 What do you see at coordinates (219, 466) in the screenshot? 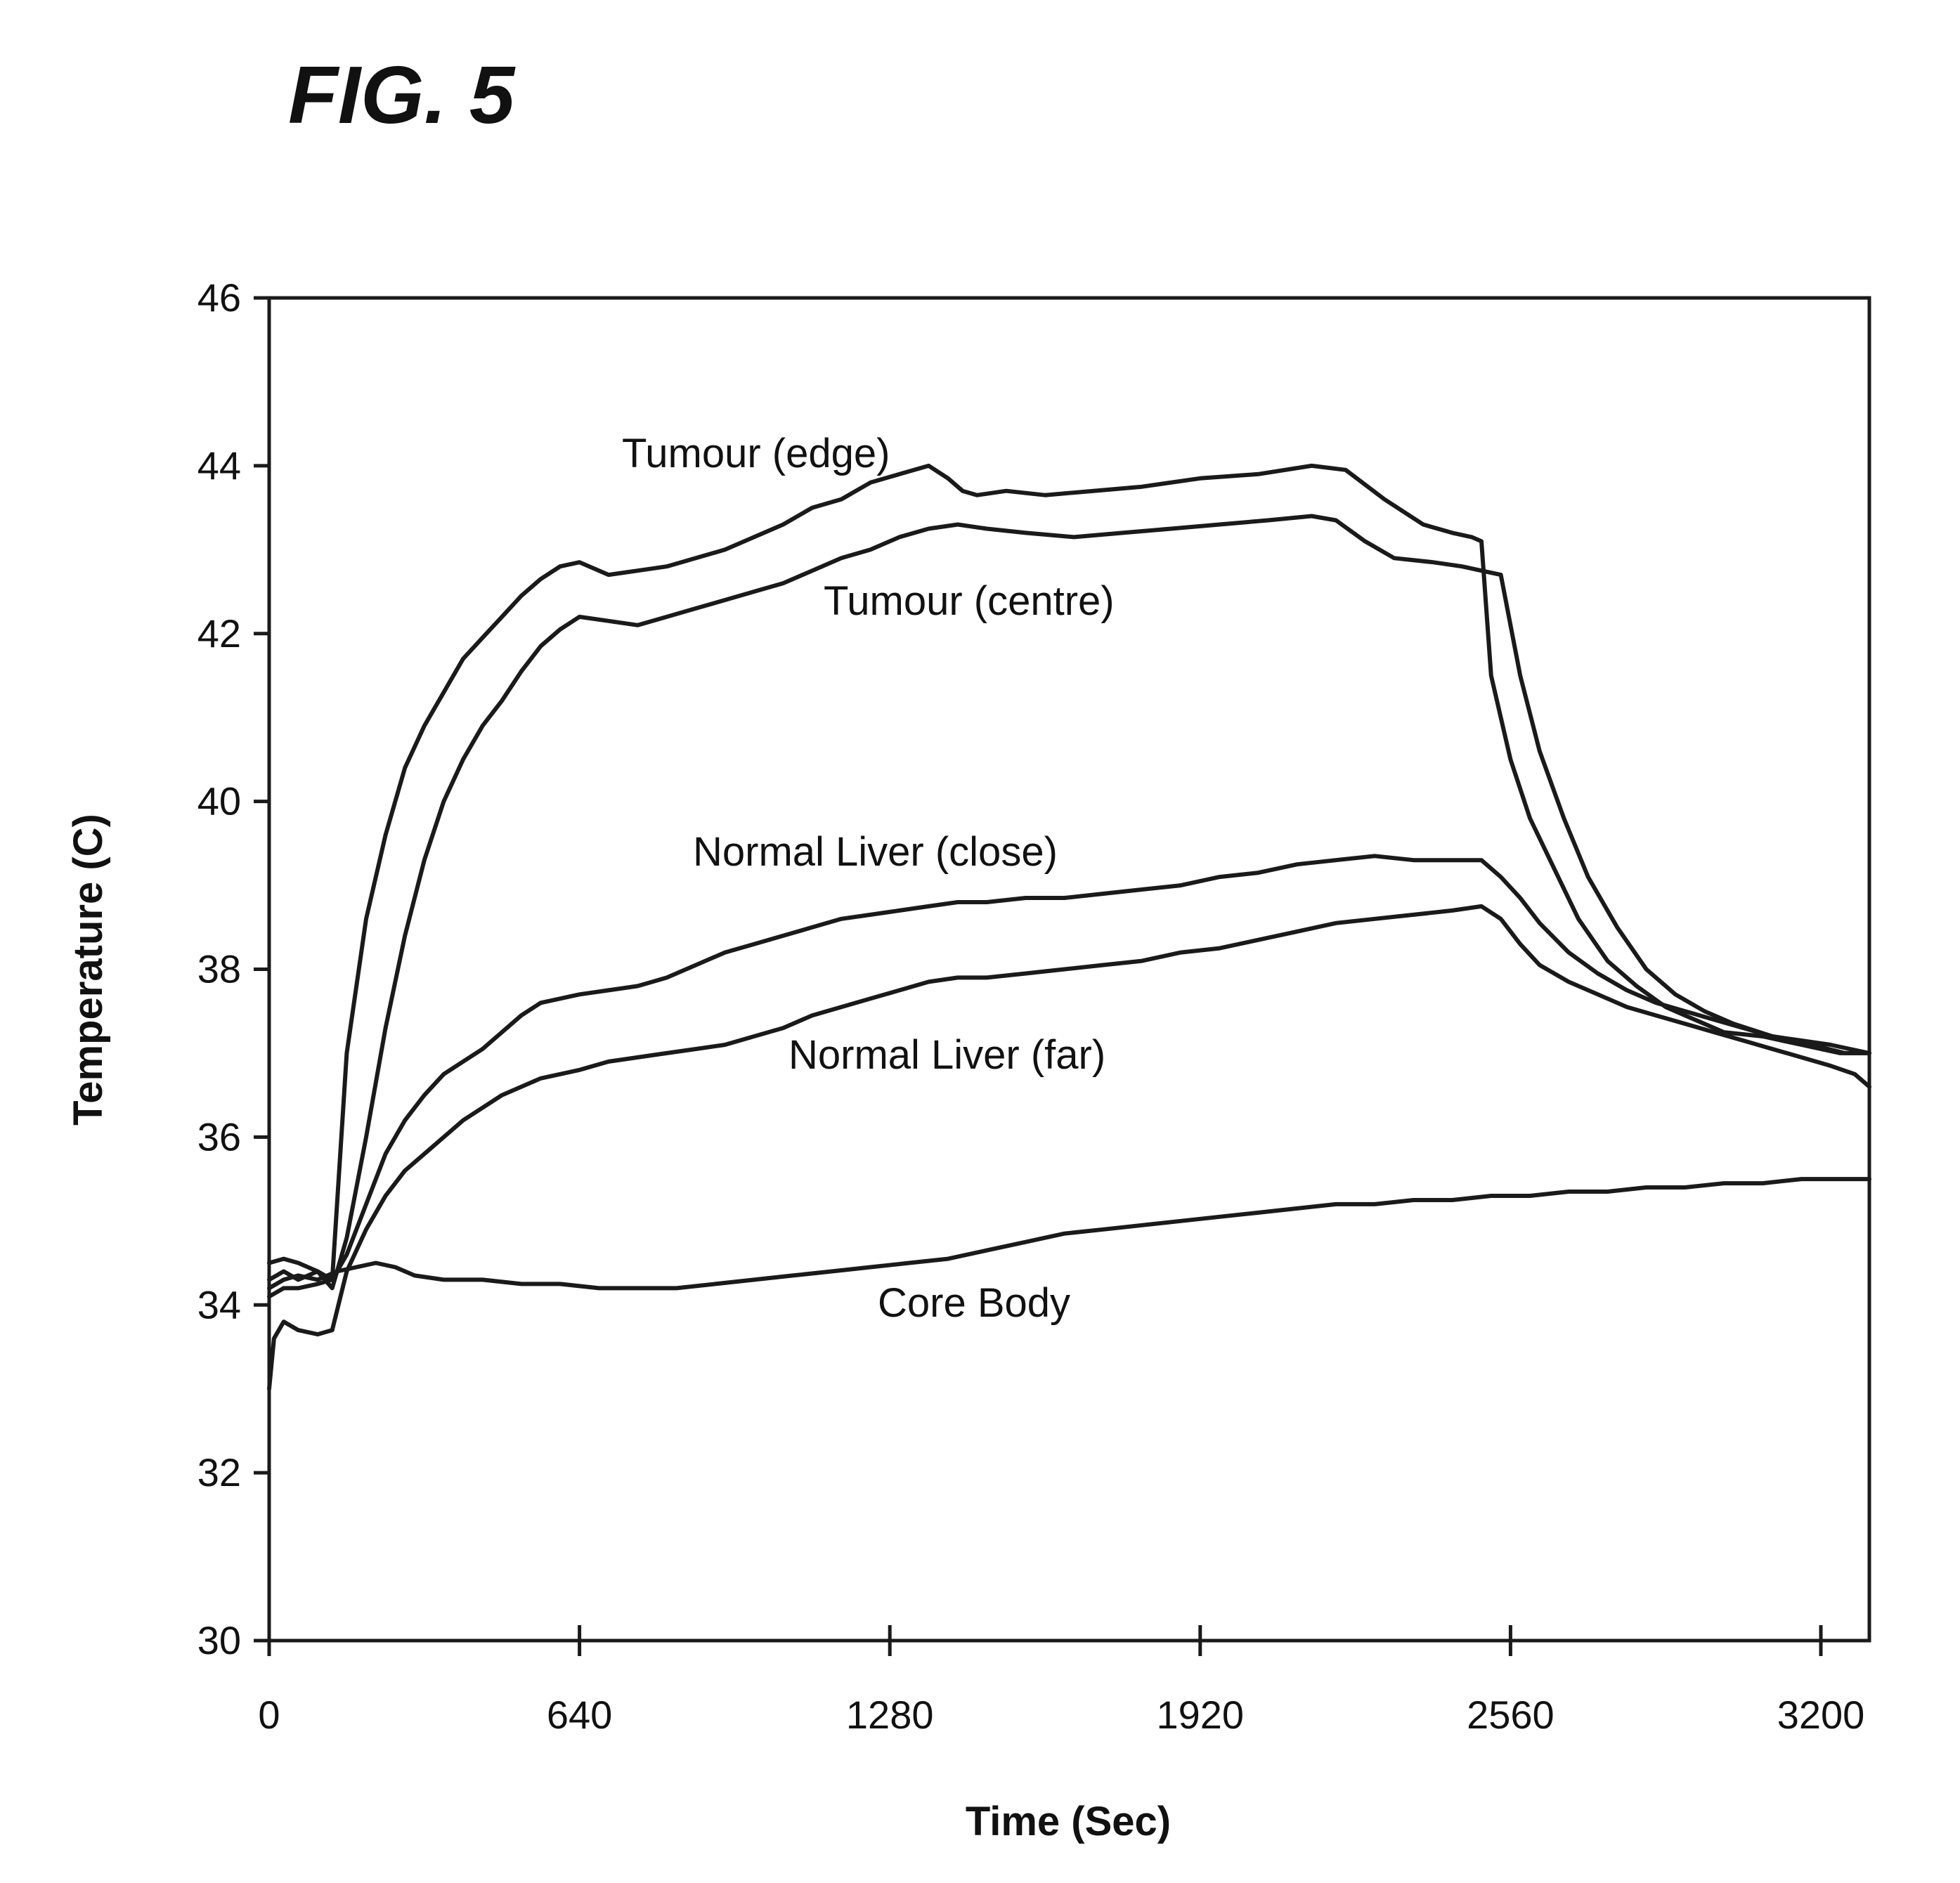
I see `y-tick-label: 44` at bounding box center [219, 466].